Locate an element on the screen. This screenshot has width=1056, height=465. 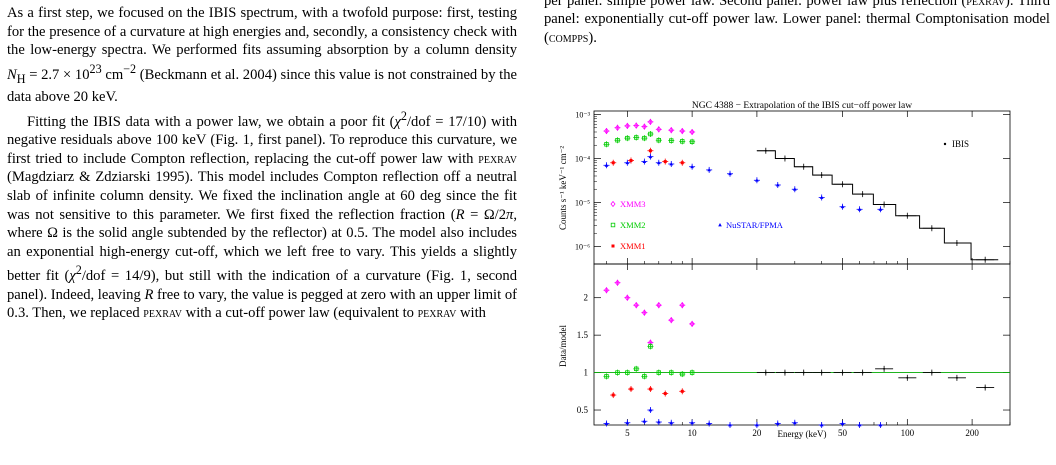
legend-xmm2: XMM2 is located at coordinates (633, 225).